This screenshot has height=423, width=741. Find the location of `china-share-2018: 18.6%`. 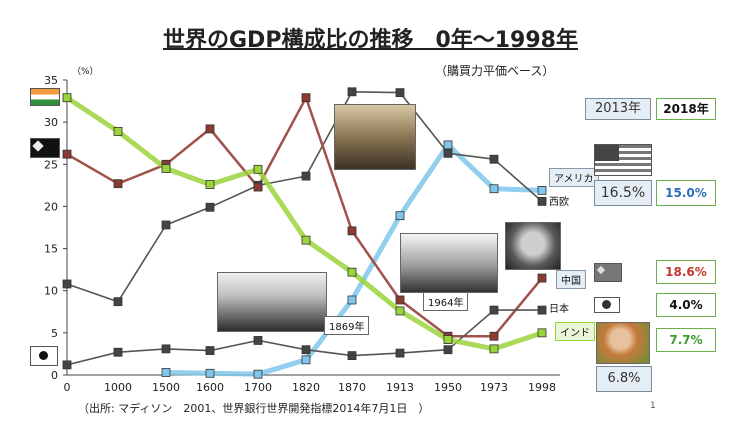

china-share-2018: 18.6% is located at coordinates (686, 272).